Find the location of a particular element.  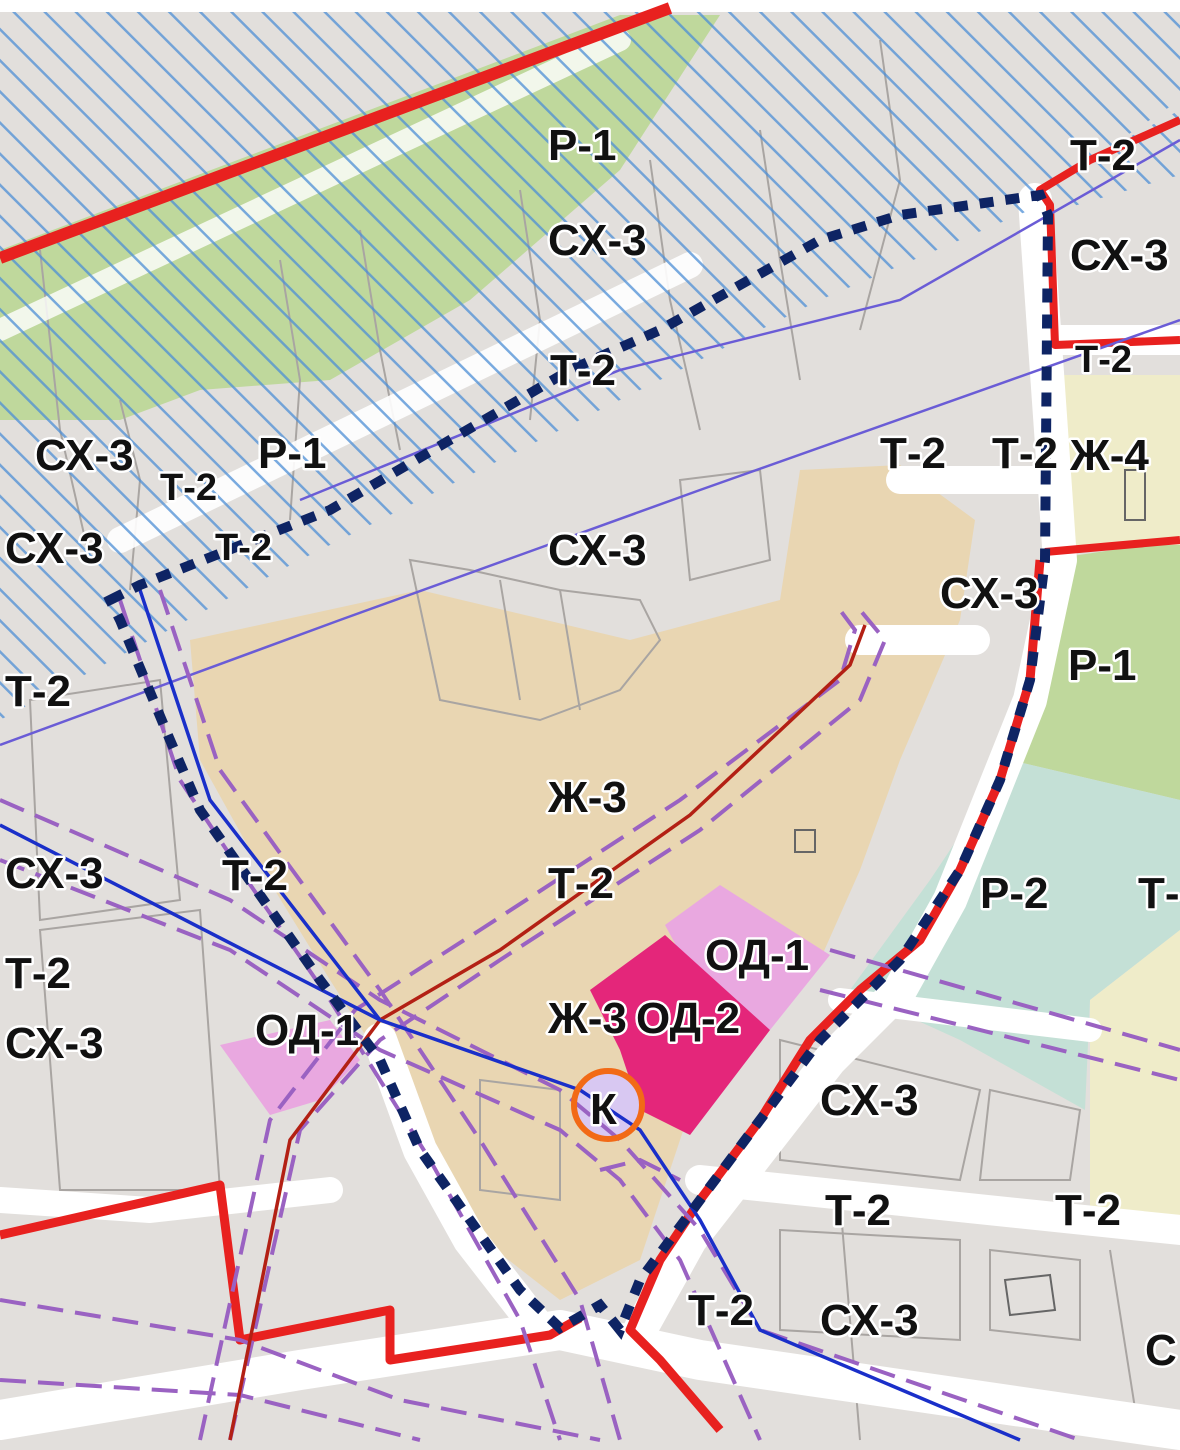

zone-label: К is located at coordinates (604, 1110).